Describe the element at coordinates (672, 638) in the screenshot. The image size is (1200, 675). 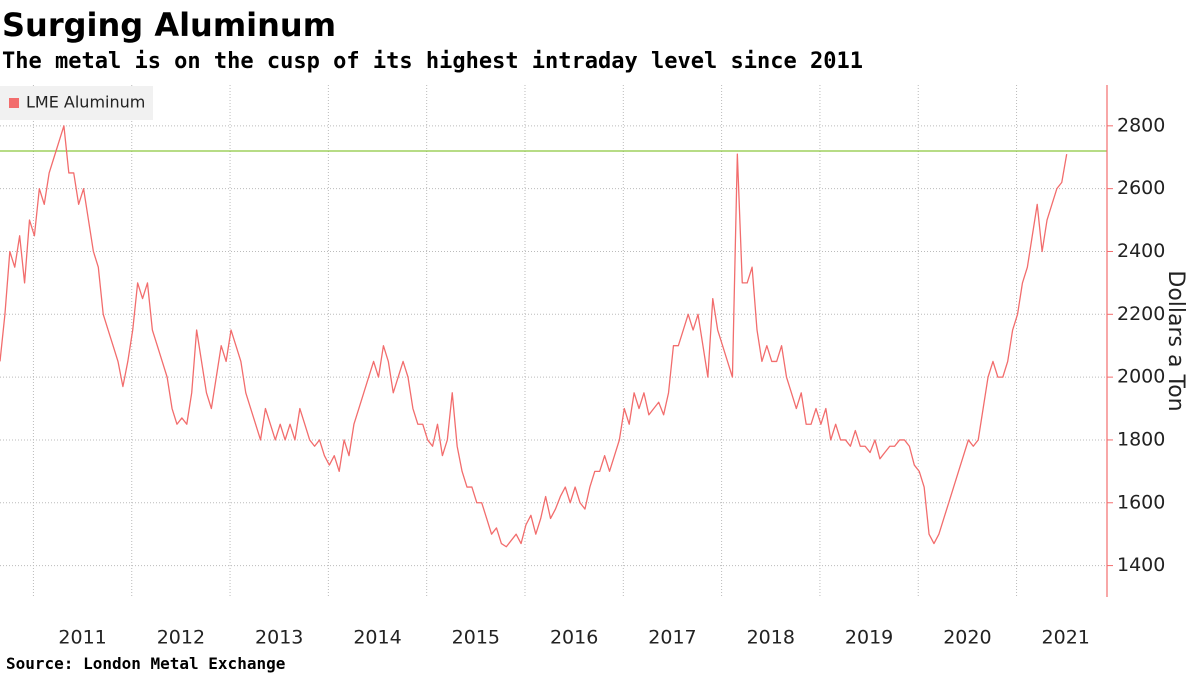
I see `x-tick-label: 2017` at that location.